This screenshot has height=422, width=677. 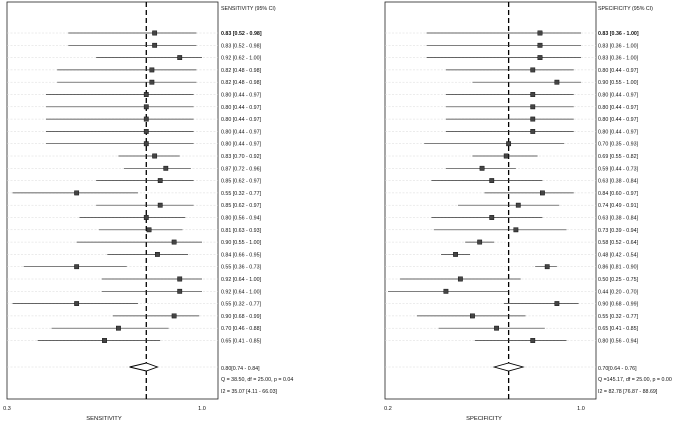 What do you see at coordinates (618, 268) in the screenshot?
I see `specificity-study-label: 0.86 [0.81 - 0.90]` at bounding box center [618, 268].